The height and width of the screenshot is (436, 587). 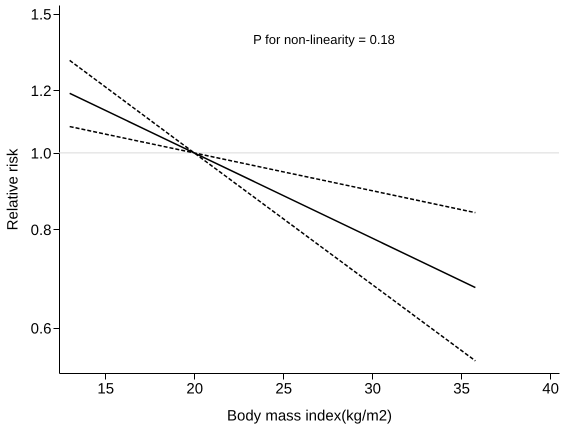 I want to click on y-tick-label: 1.0, so click(x=41, y=153).